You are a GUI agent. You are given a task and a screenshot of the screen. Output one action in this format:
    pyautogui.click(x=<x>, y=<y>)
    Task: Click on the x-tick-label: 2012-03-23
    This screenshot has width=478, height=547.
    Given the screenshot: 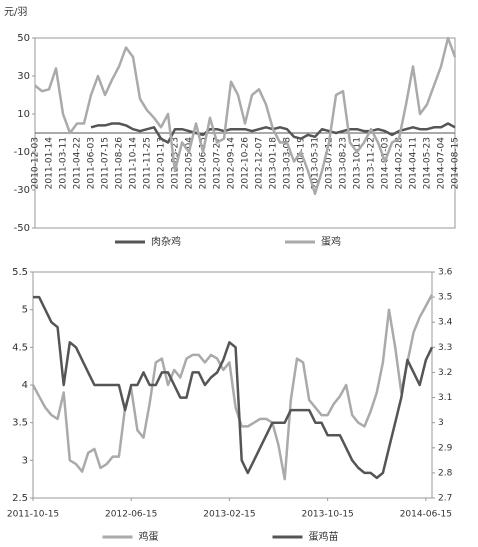 What is the action you would take?
    pyautogui.click(x=176, y=163)
    